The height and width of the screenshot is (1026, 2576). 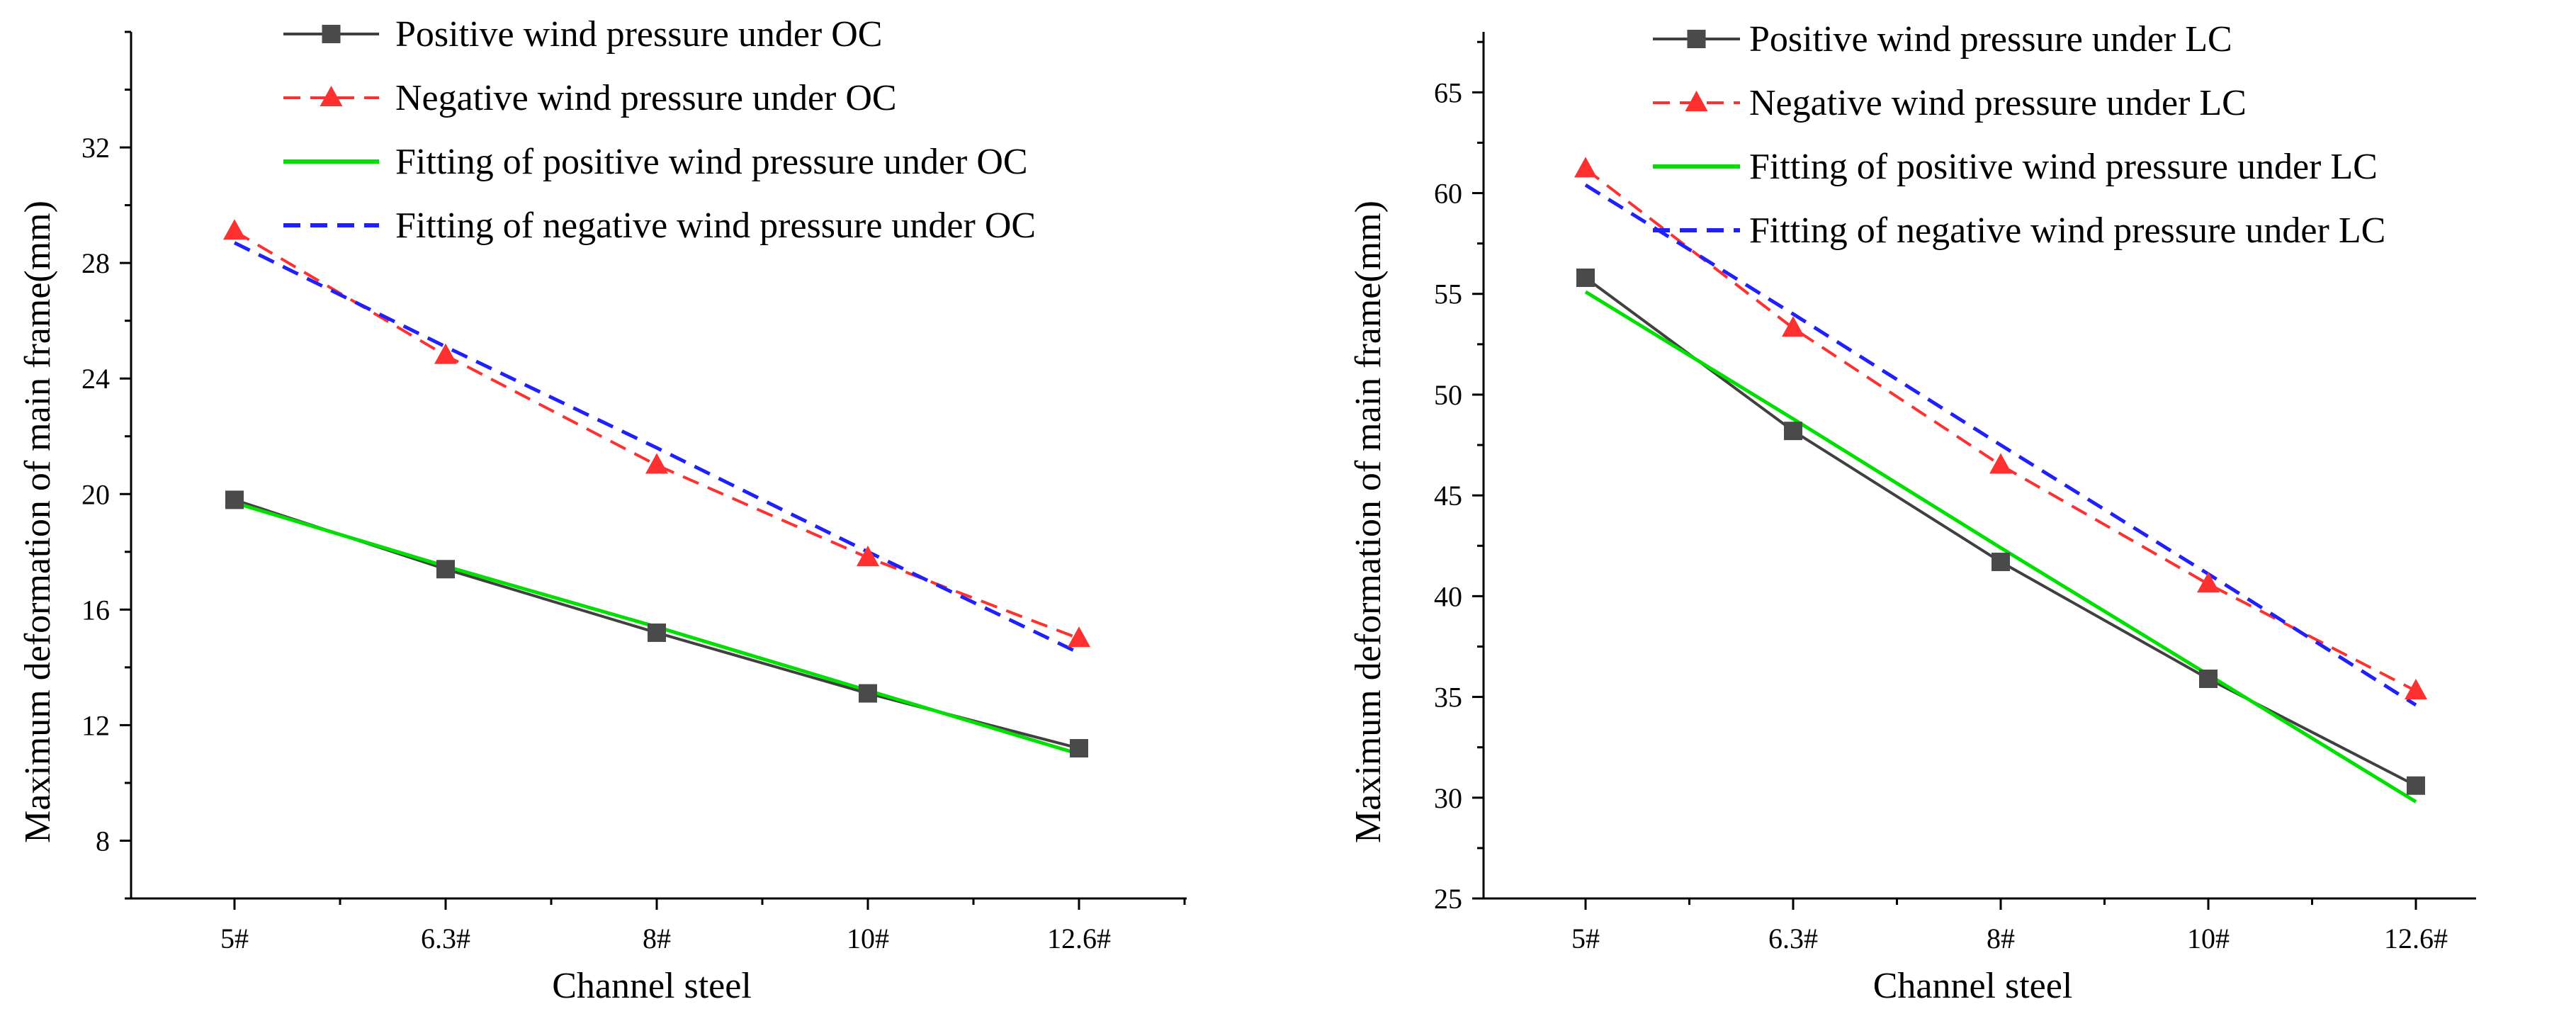 I want to click on chart-1-x-tick-label: 8#, so click(x=657, y=938).